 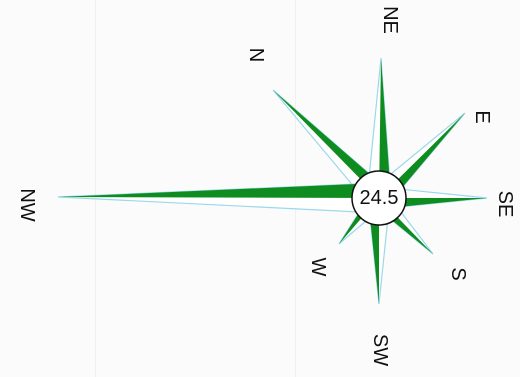 I want to click on label-nw: NW, so click(x=27, y=205).